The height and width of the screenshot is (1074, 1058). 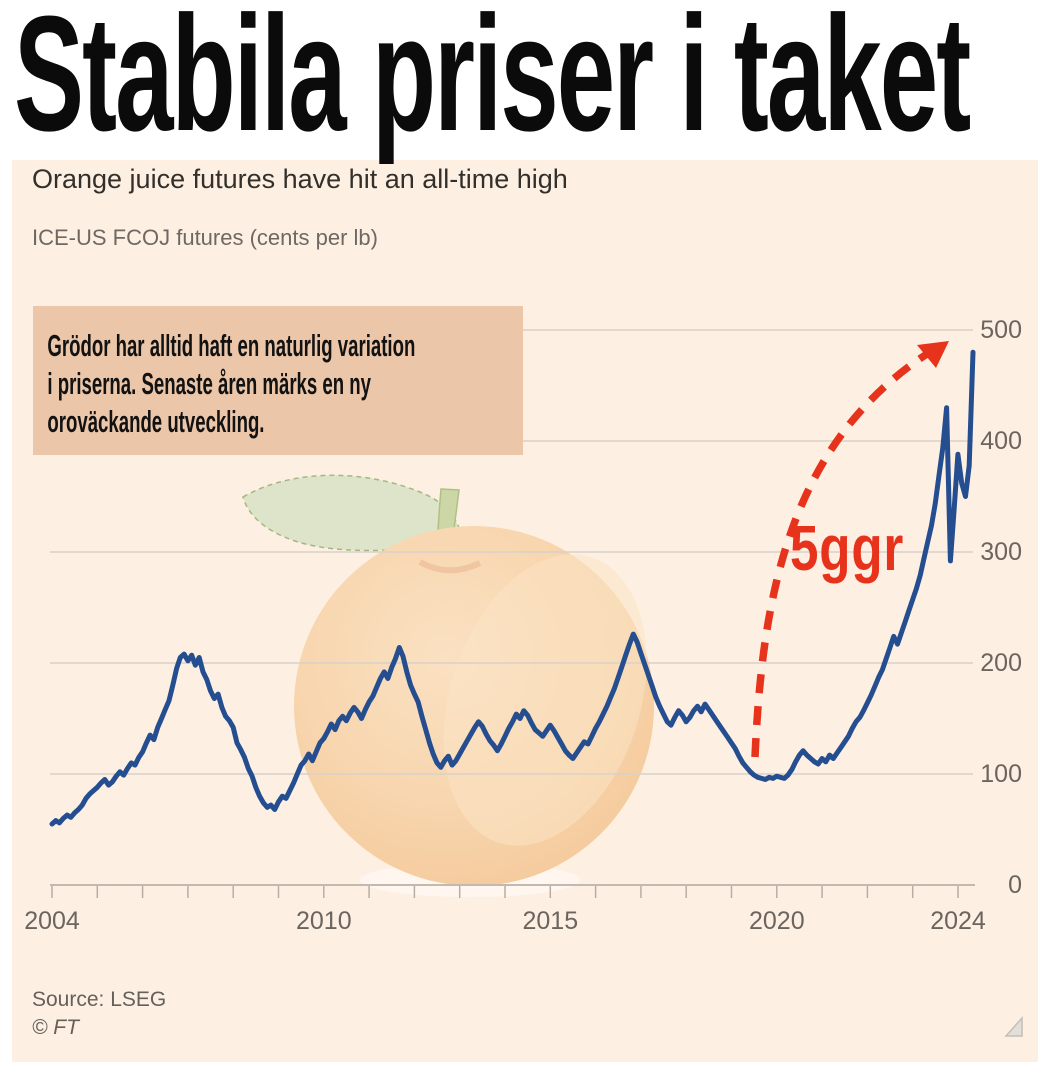 What do you see at coordinates (776, 921) in the screenshot?
I see `x-axis-label: 2020` at bounding box center [776, 921].